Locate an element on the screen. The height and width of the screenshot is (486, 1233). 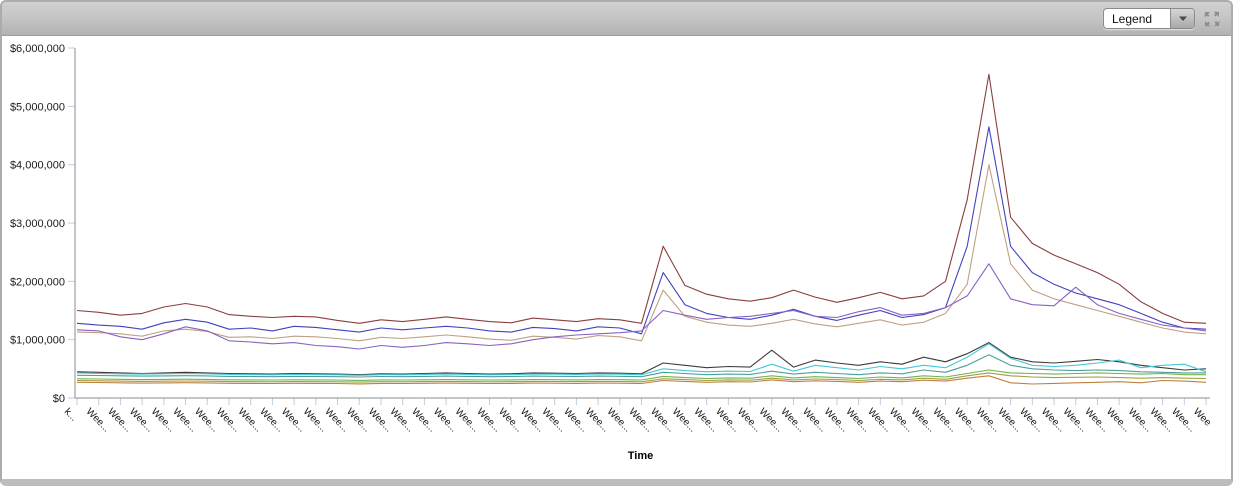
y-tick-label: $1,000,000 is located at coordinates (37, 341).